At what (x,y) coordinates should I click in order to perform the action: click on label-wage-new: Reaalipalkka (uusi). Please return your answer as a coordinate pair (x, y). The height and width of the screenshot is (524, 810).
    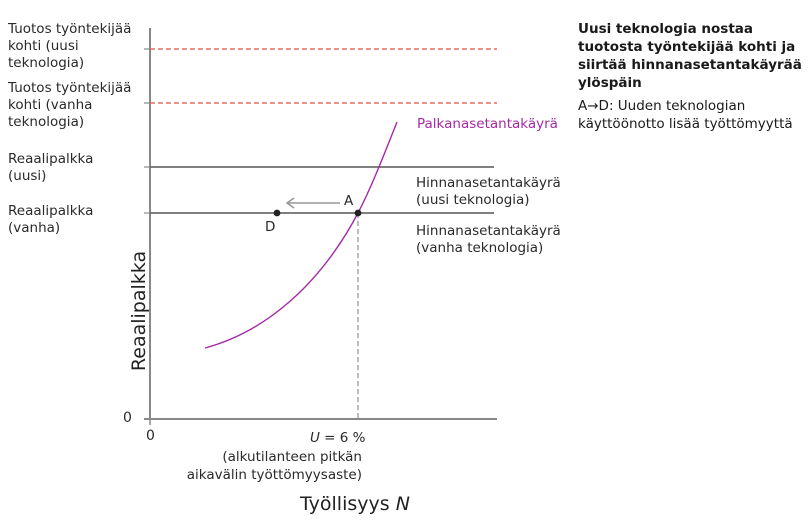
    Looking at the image, I should click on (50, 168).